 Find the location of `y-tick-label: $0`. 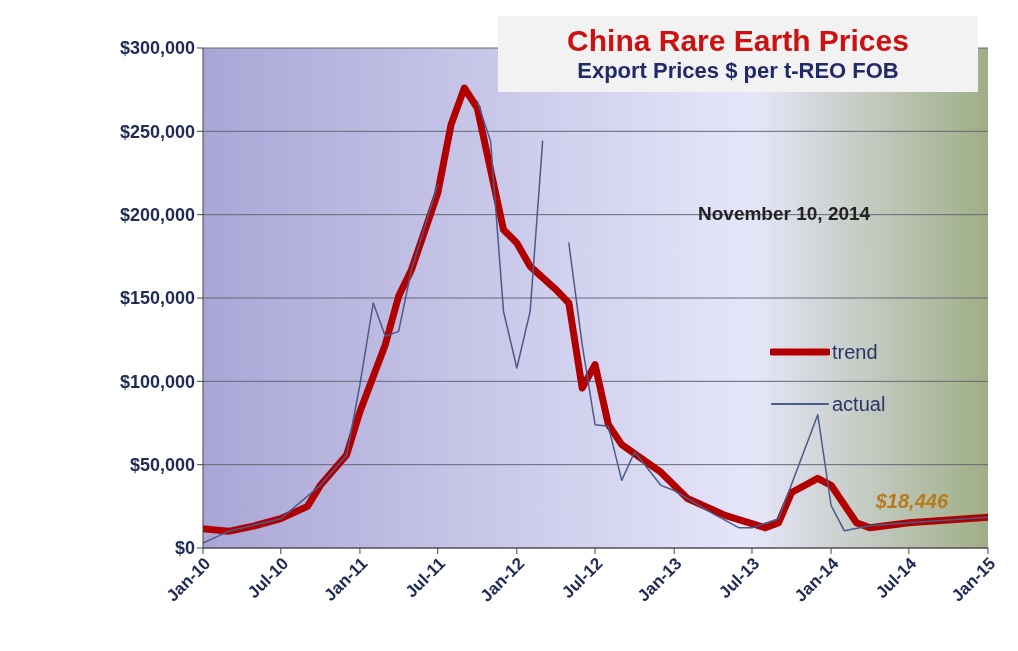

y-tick-label: $0 is located at coordinates (184, 548).